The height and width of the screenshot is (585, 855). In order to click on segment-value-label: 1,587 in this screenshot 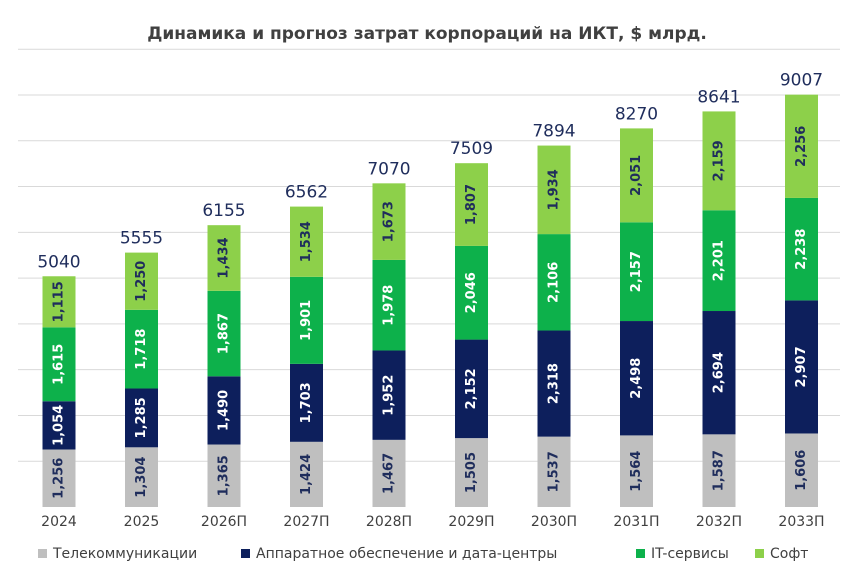, I will do `click(719, 470)`.